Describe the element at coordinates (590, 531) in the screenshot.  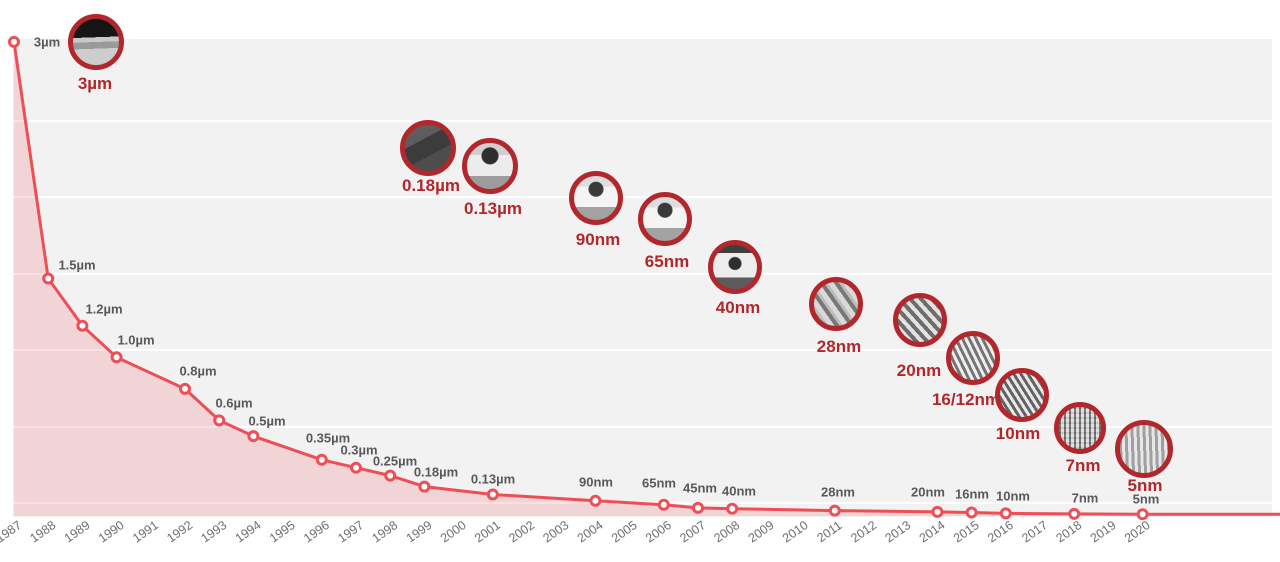
I see `x-tick-label-2004: 2004` at that location.